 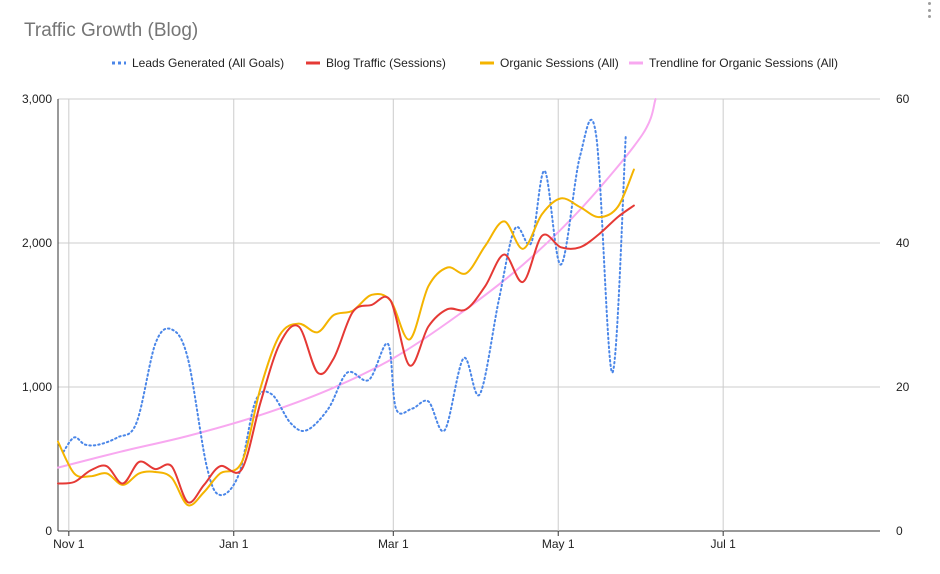 What do you see at coordinates (903, 243) in the screenshot?
I see `y2-tick-label: 40` at bounding box center [903, 243].